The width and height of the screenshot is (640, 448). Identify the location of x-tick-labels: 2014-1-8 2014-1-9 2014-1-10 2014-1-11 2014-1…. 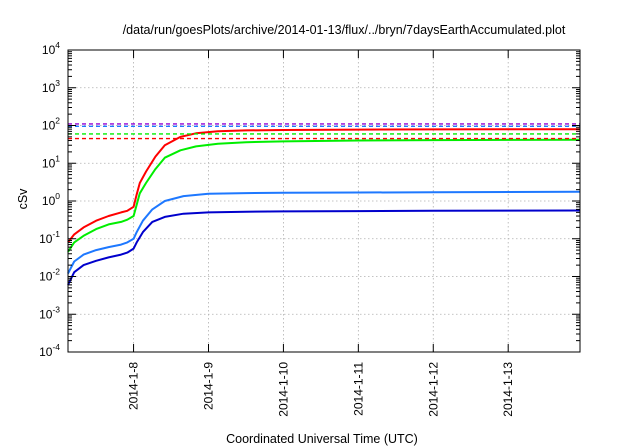
(321, 389).